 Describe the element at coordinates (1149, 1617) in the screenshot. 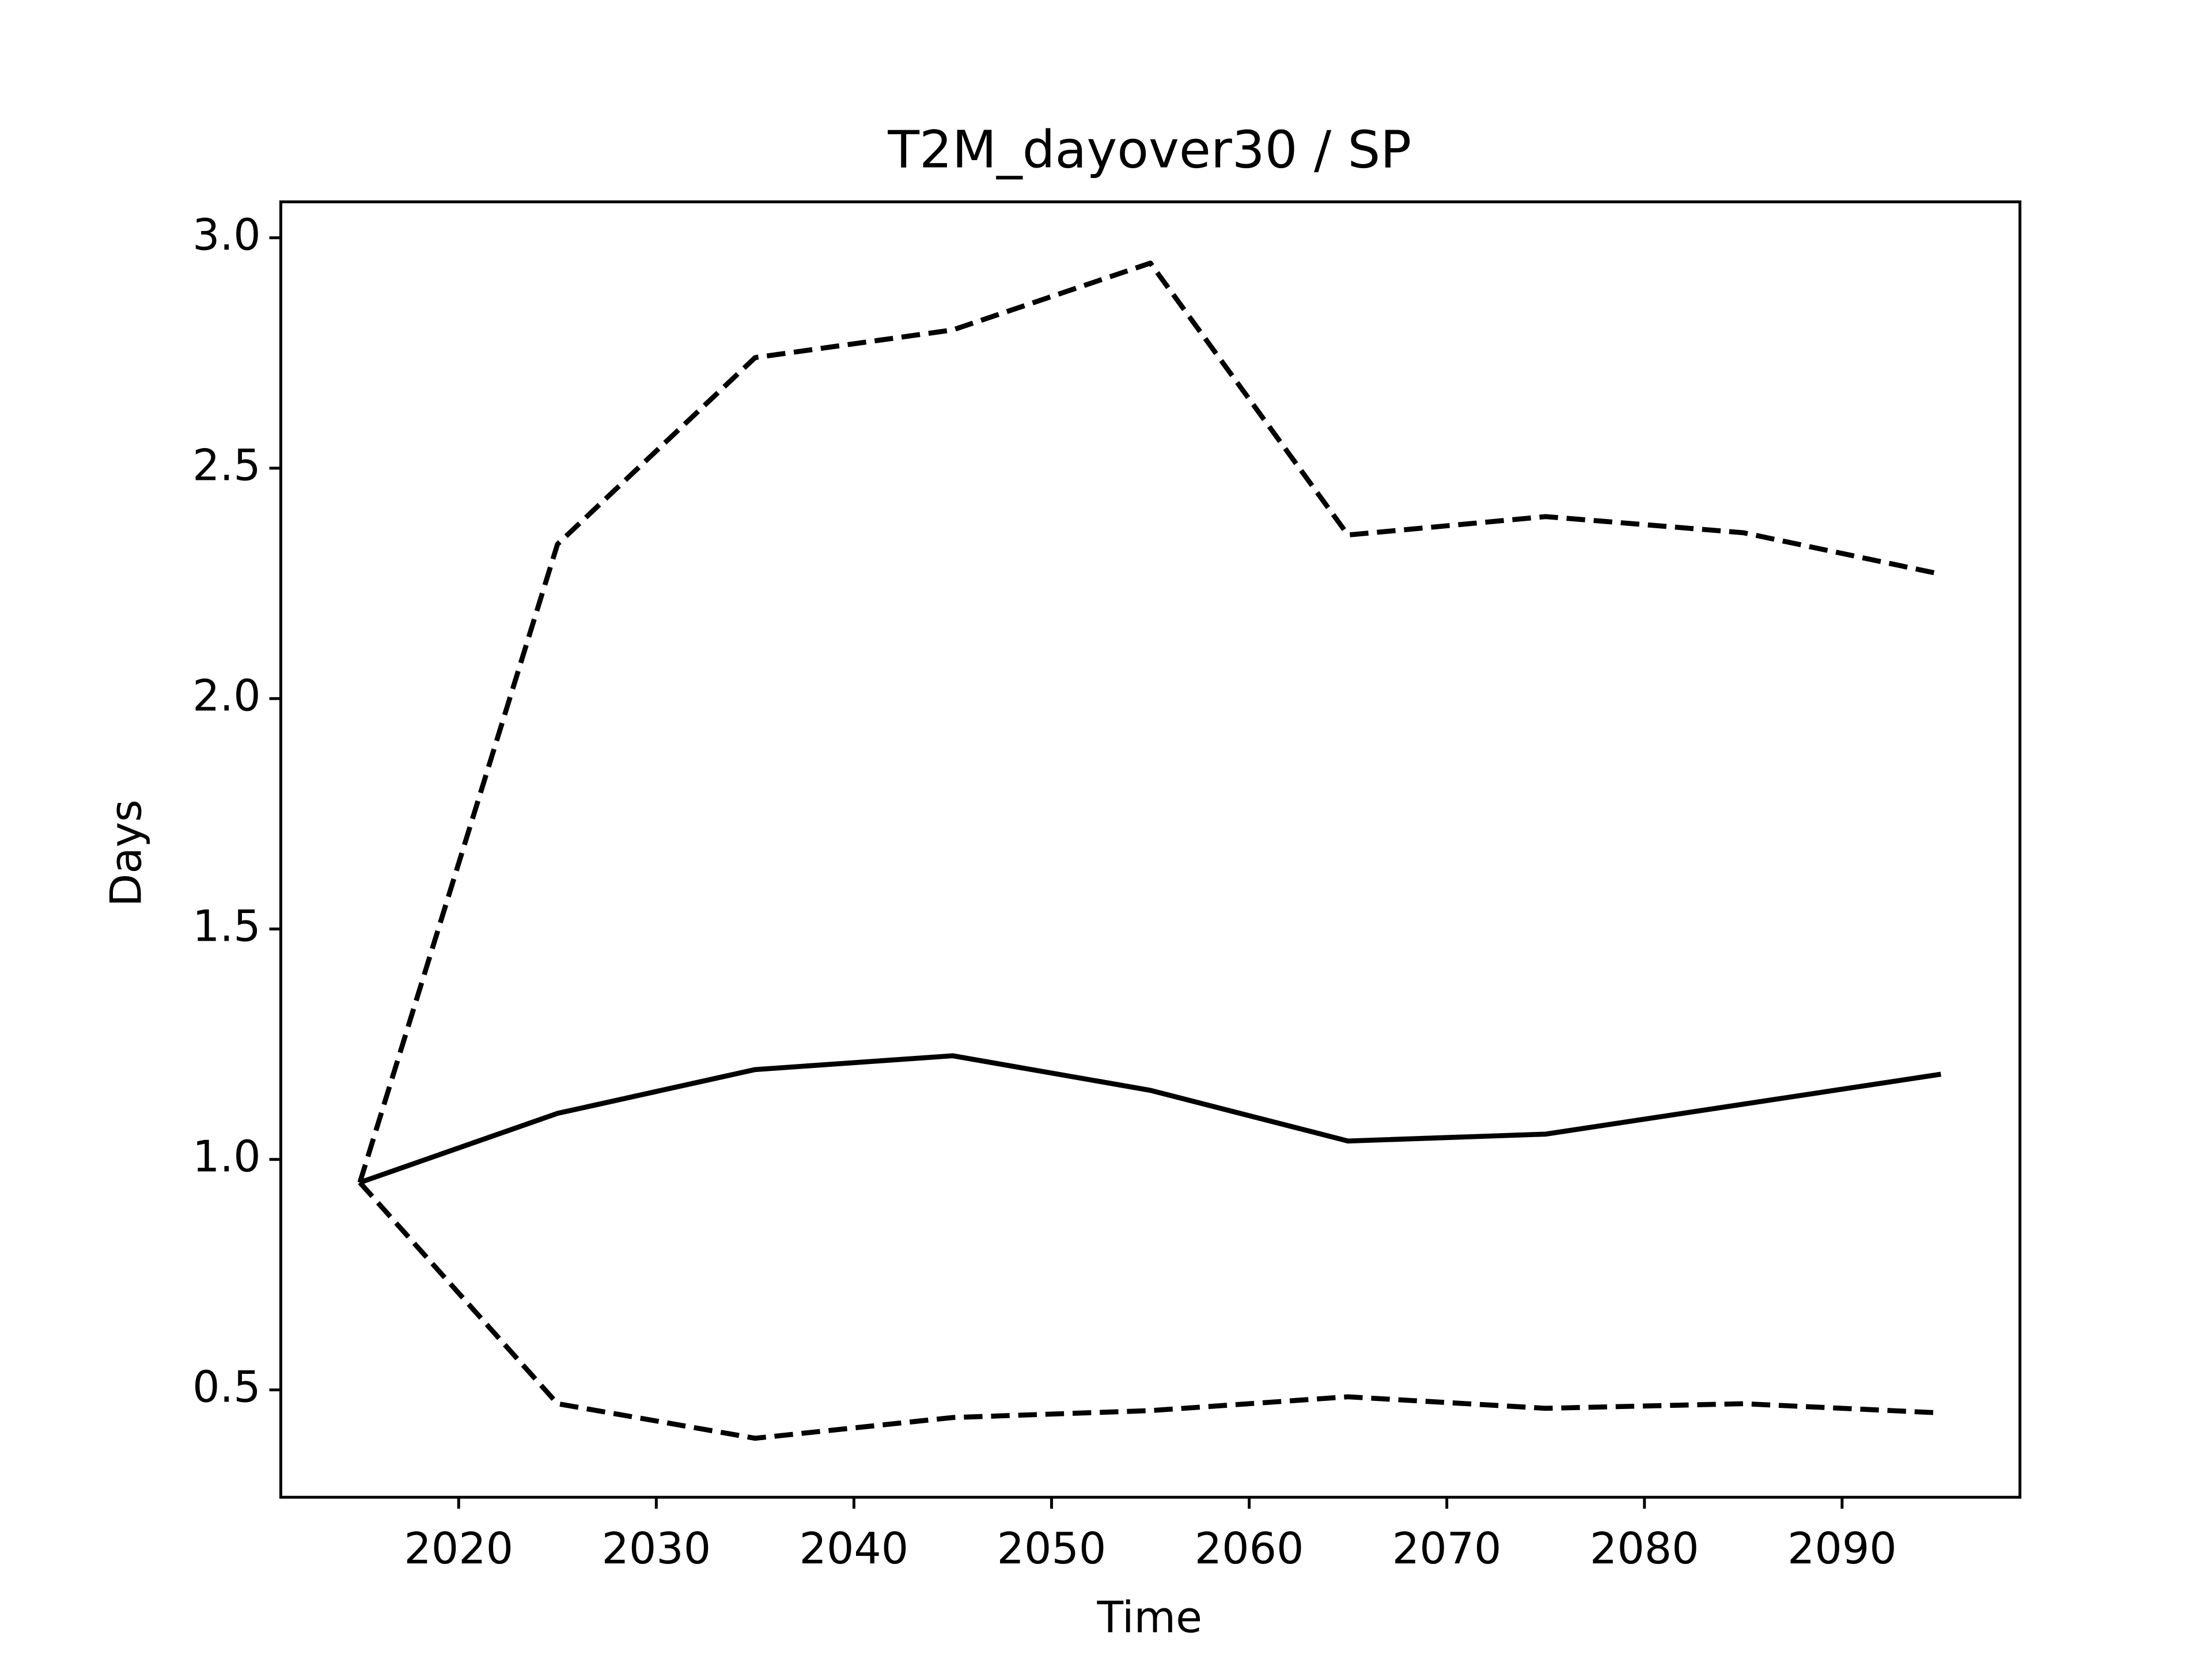

I see `x-axis-label: Time` at that location.